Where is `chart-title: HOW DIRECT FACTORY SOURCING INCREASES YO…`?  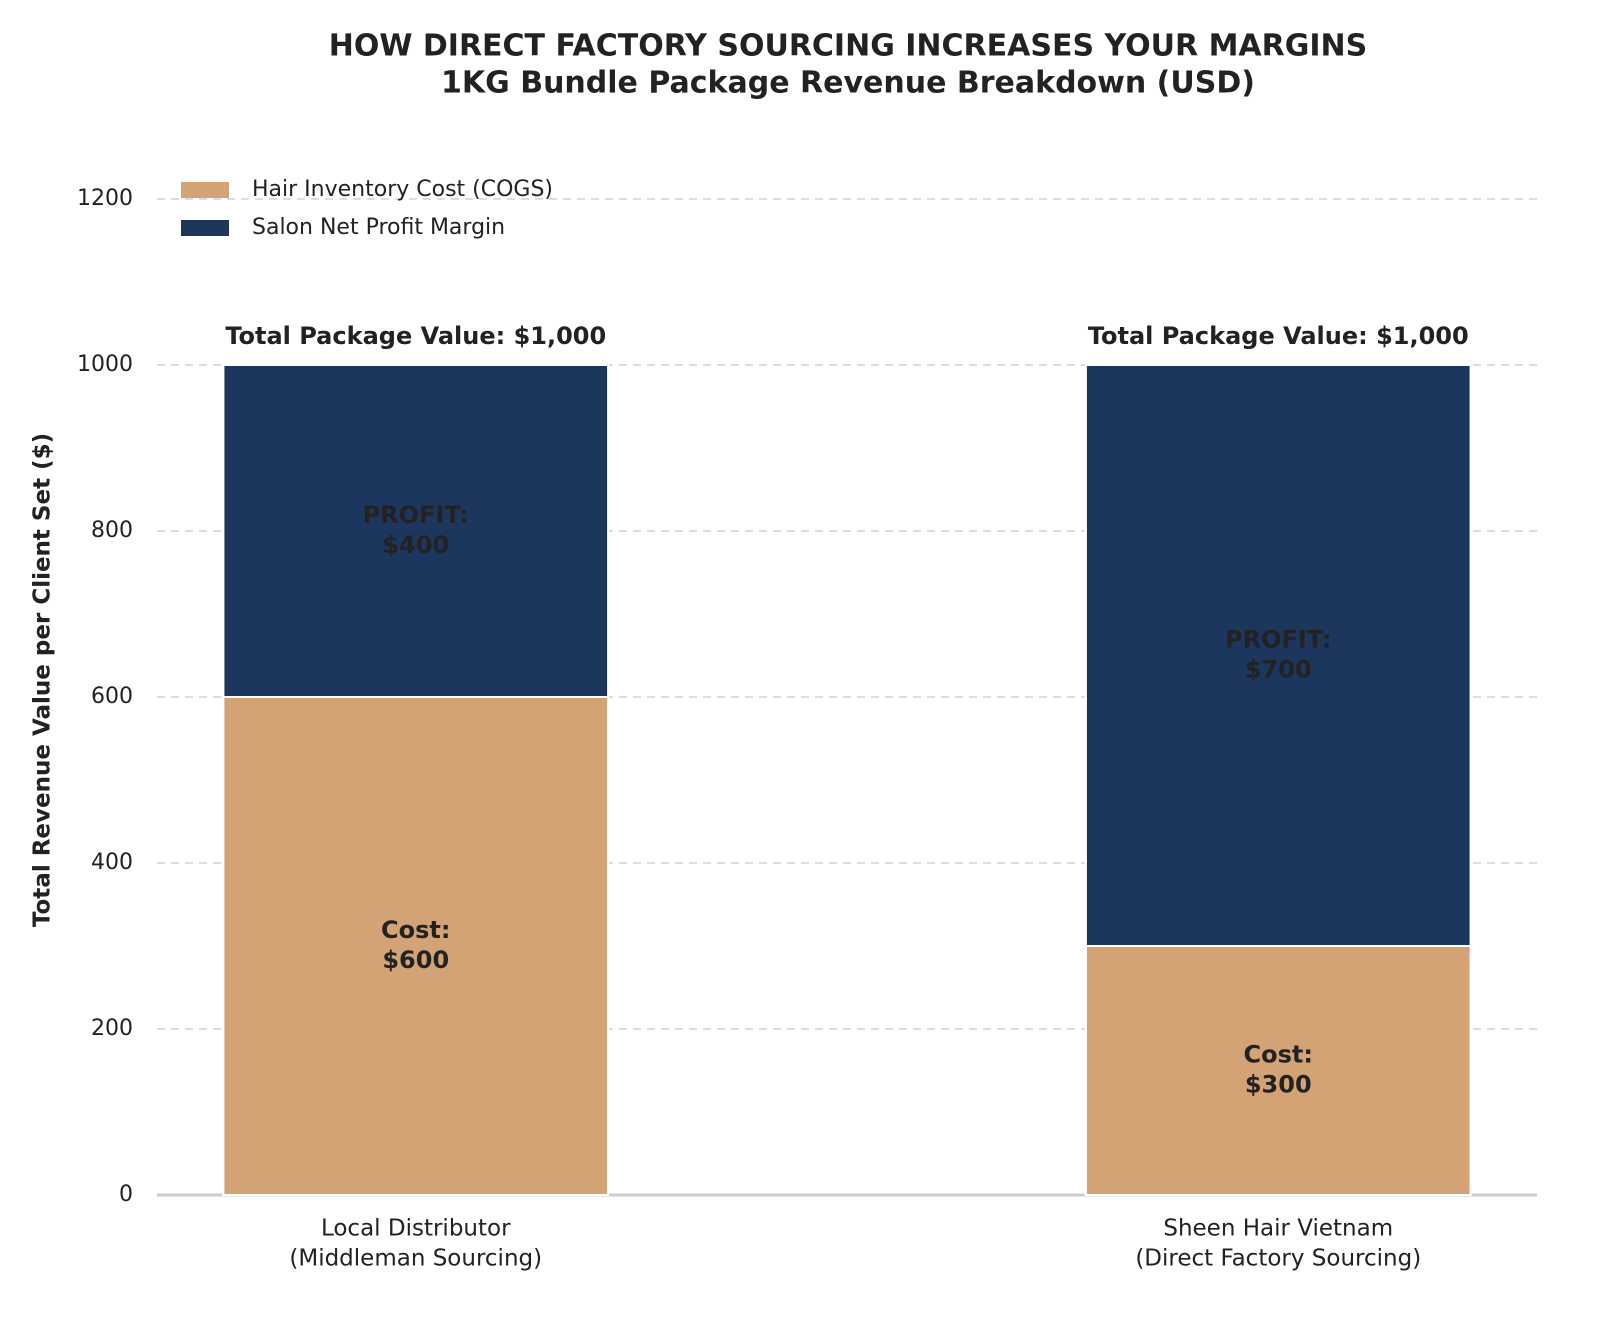 chart-title: HOW DIRECT FACTORY SOURCING INCREASES YO… is located at coordinates (848, 46).